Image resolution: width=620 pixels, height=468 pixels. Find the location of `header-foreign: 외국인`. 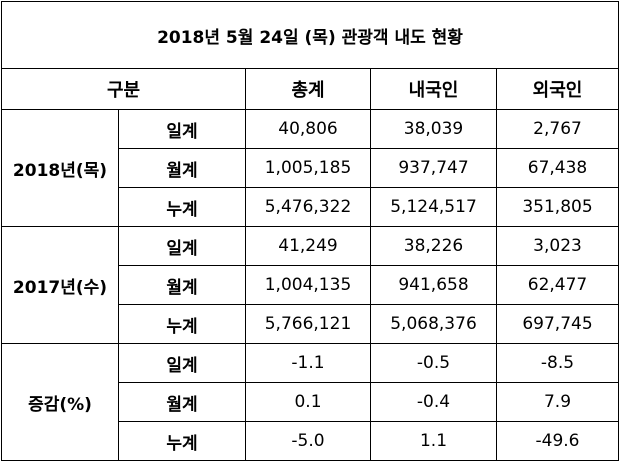

header-foreign: 외국인 is located at coordinates (557, 89).